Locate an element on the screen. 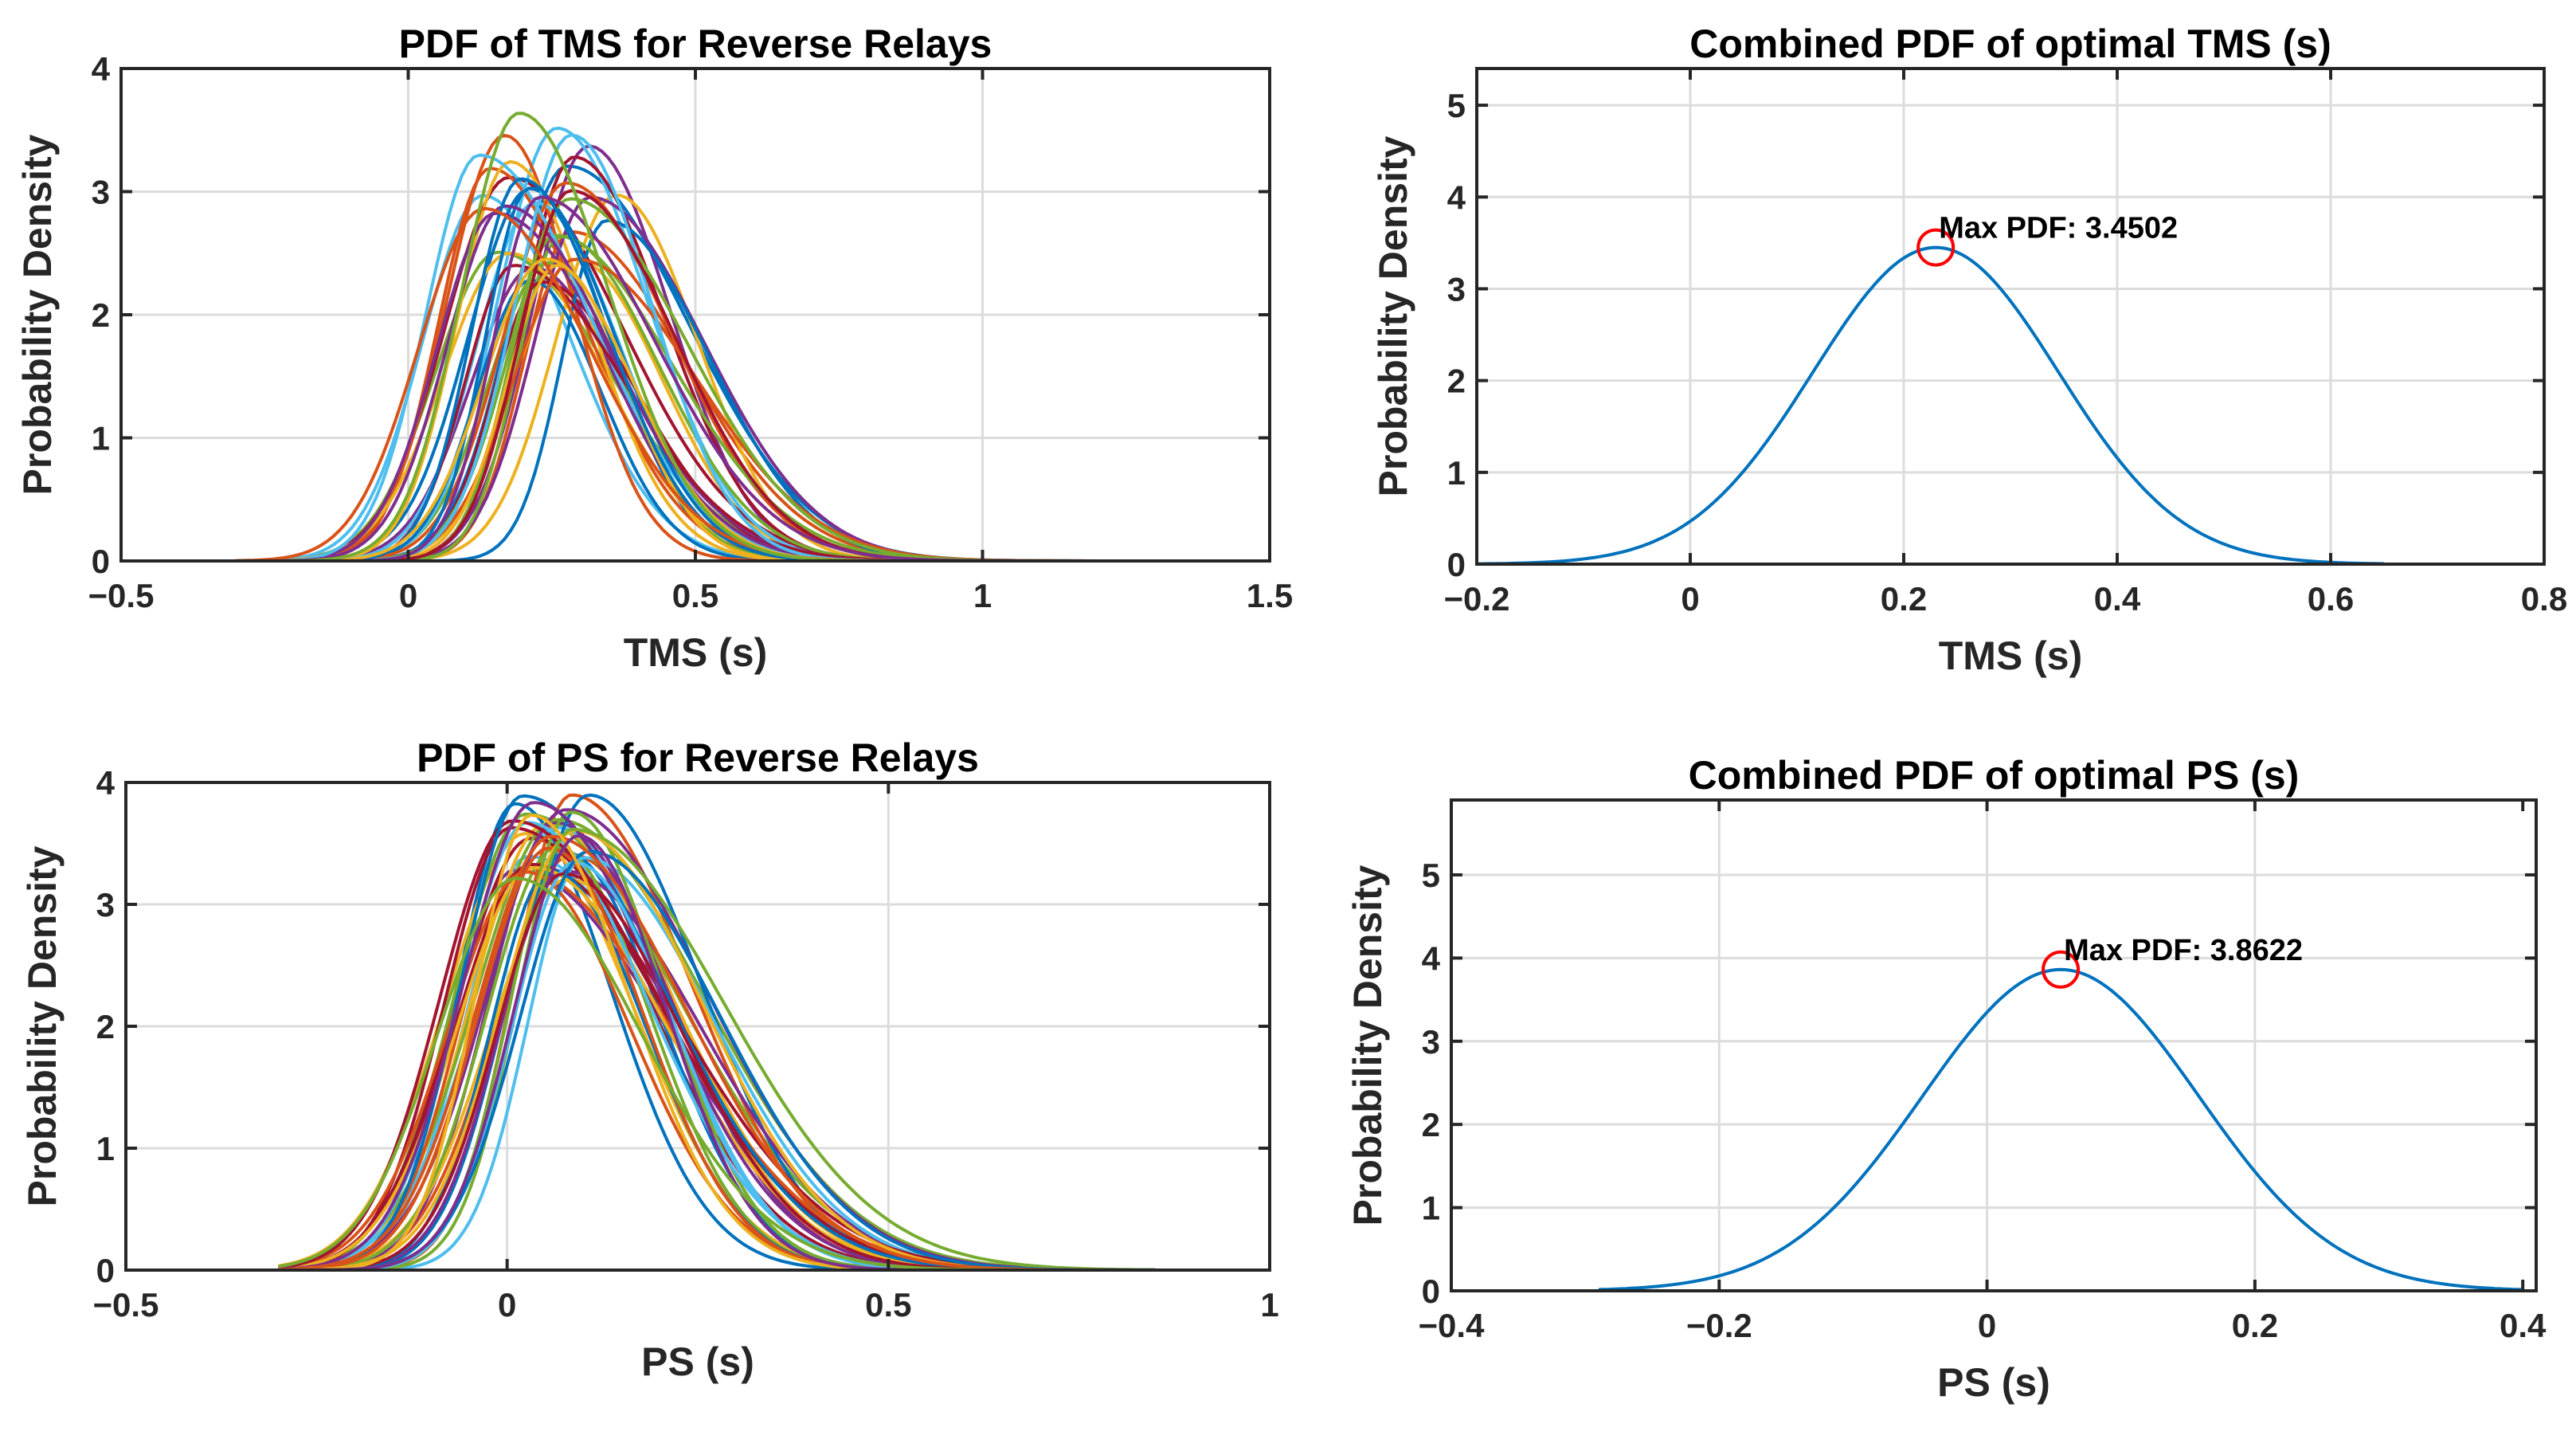 This screenshot has width=2576, height=1447. chart-title: Combined PDF of optimal TMS (s) is located at coordinates (2010, 44).